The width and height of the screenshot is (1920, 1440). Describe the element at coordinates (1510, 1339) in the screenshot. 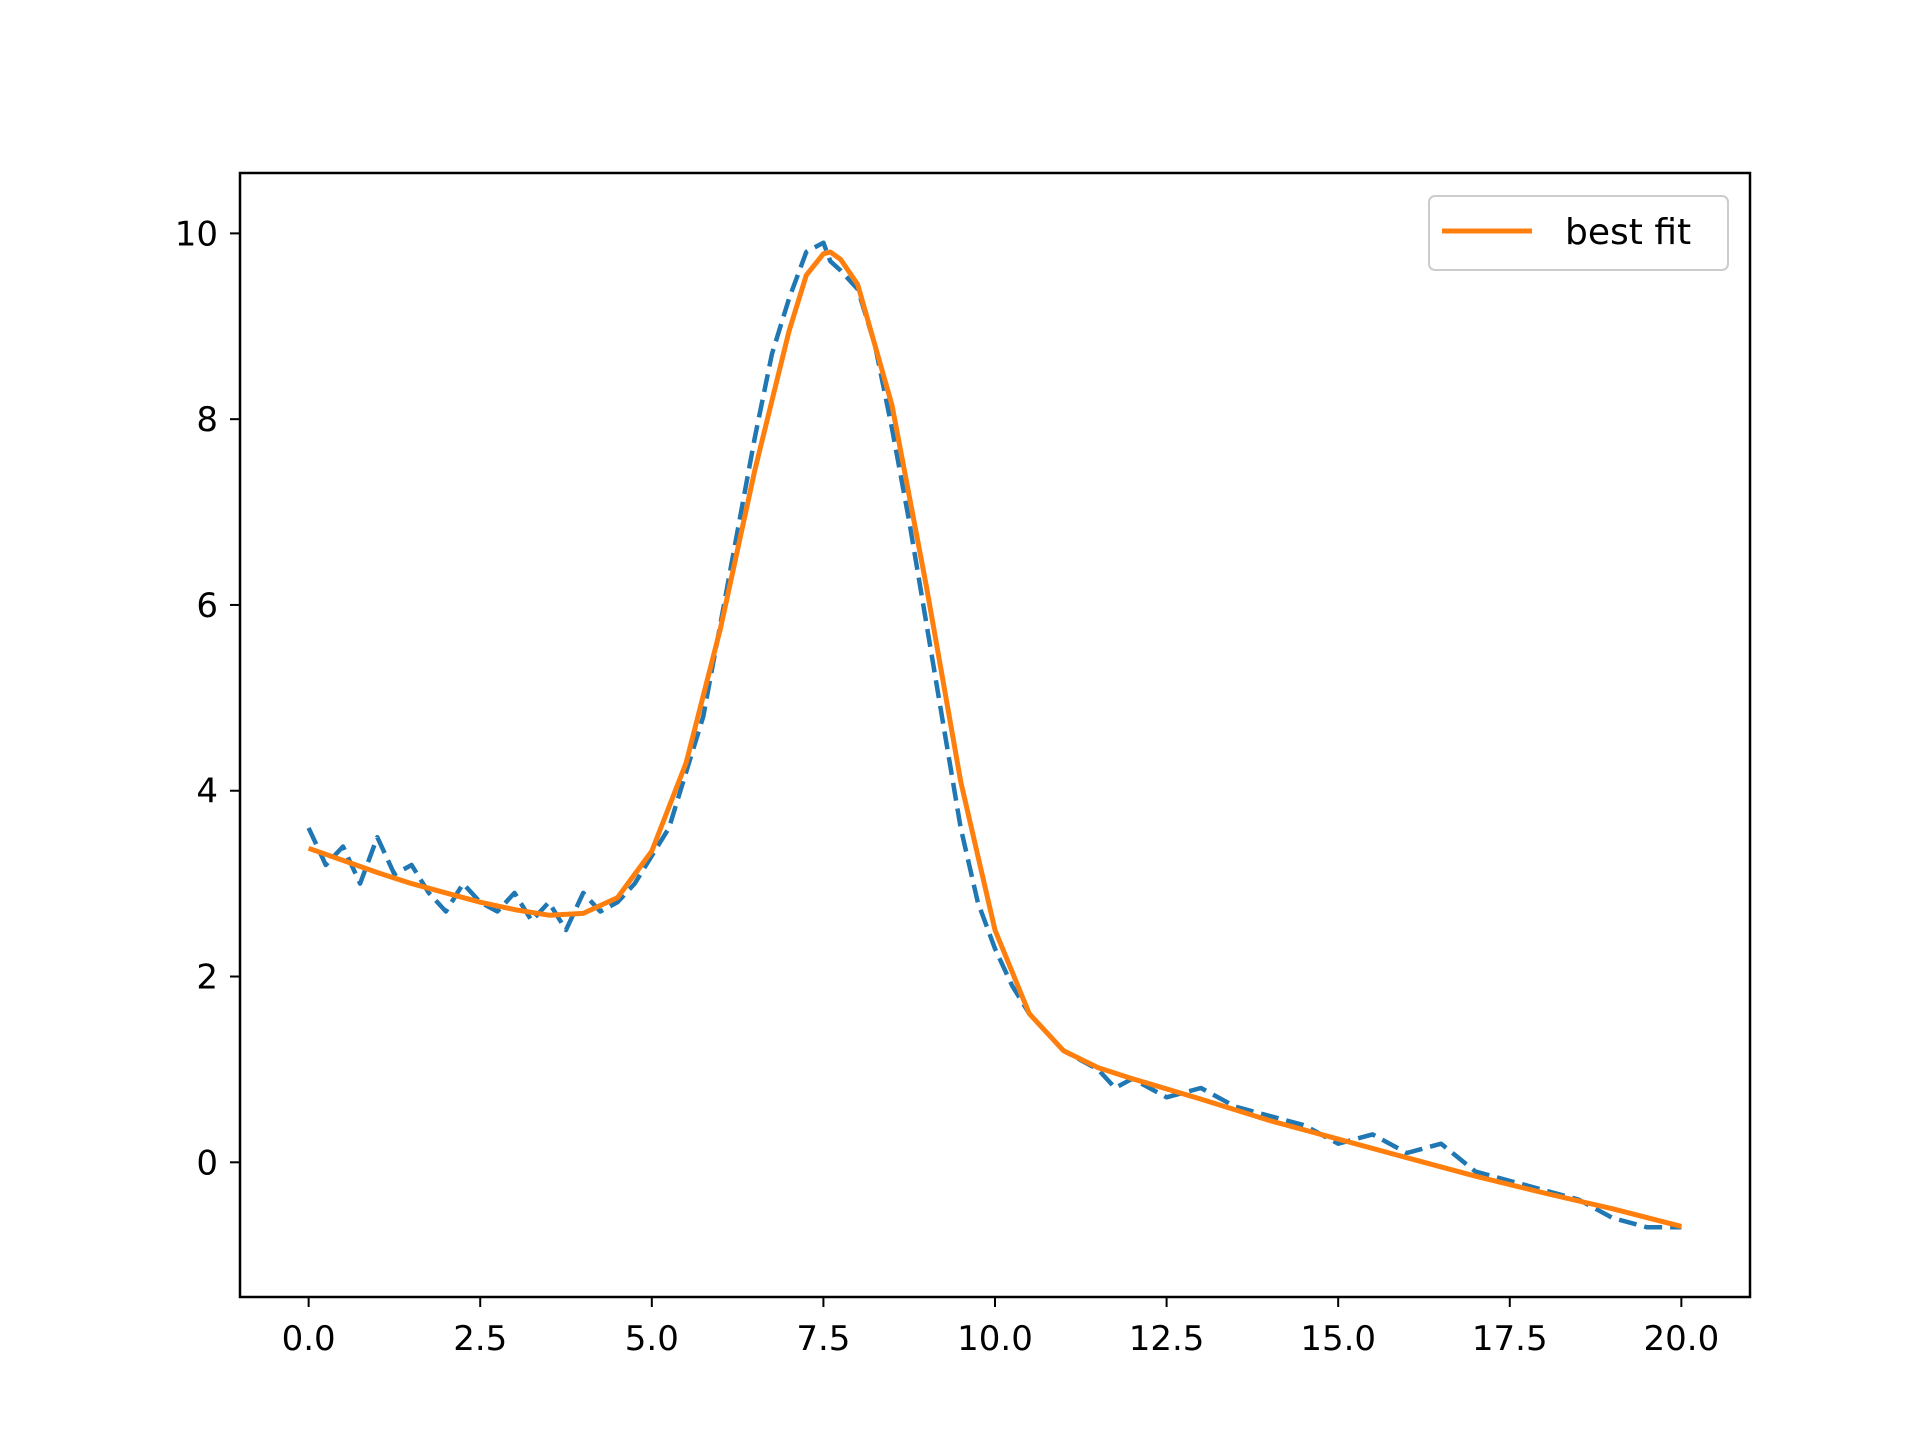

I see `x-tick-label: 17.5` at that location.